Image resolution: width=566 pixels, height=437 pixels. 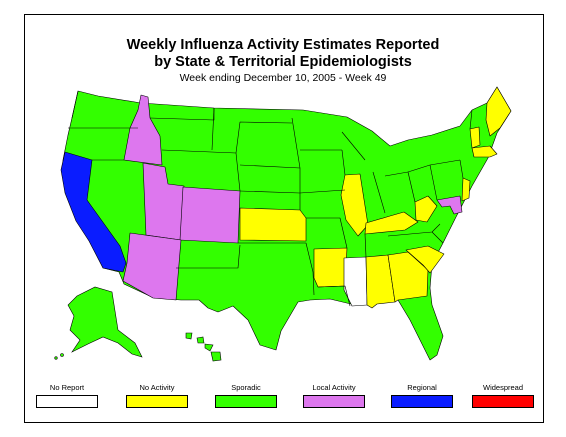 What do you see at coordinates (422, 387) in the screenshot?
I see `legend-label-regional: Regional` at bounding box center [422, 387].